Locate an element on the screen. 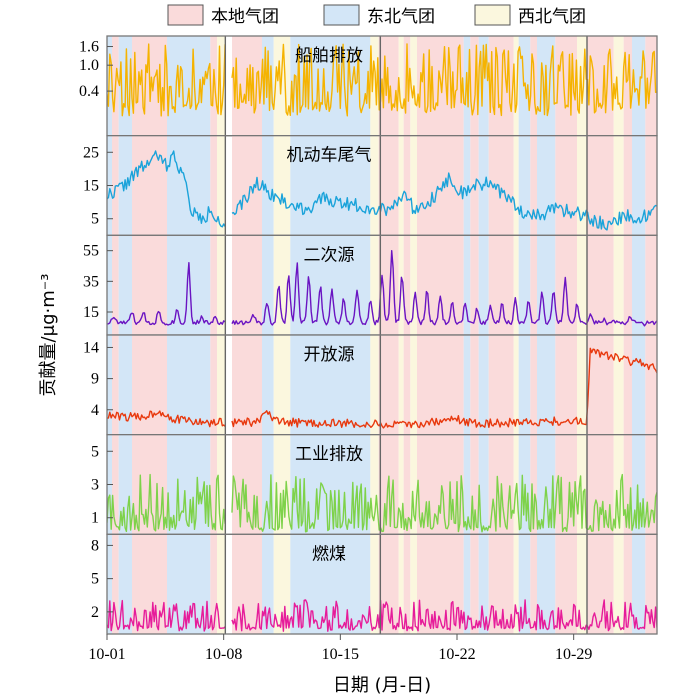 The image size is (700, 700). panel: 15 35 55 二次源 is located at coordinates (370, 285).